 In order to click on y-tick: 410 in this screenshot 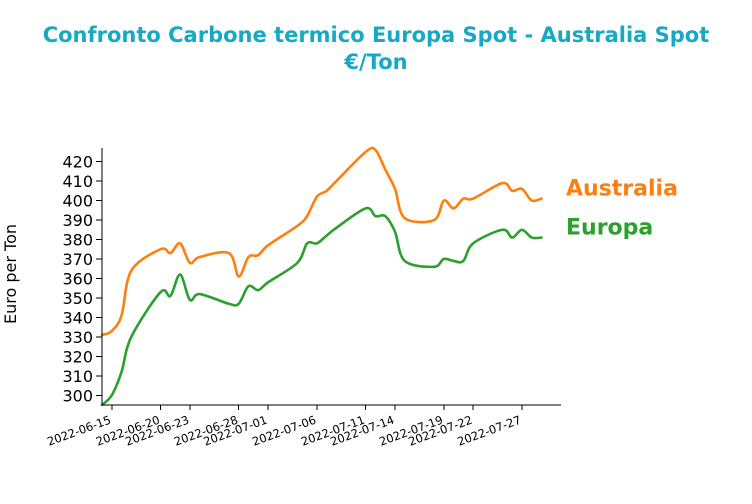, I will do `click(82, 181)`.